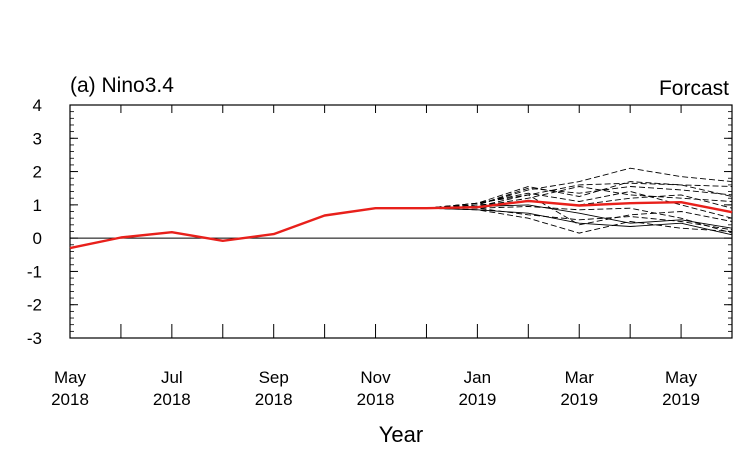  What do you see at coordinates (37, 238) in the screenshot?
I see `y-tick-label: 0` at bounding box center [37, 238].